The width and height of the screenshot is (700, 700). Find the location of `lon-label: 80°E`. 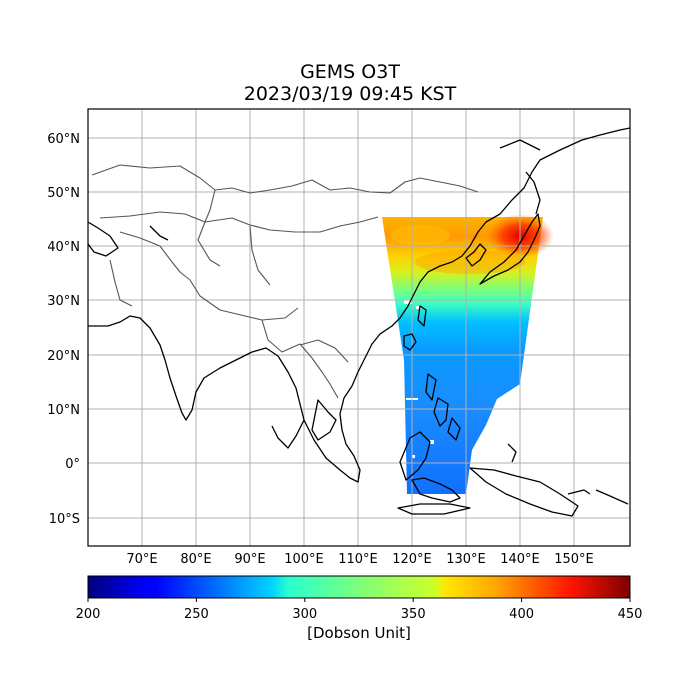

lon-label: 80°E is located at coordinates (195, 559).